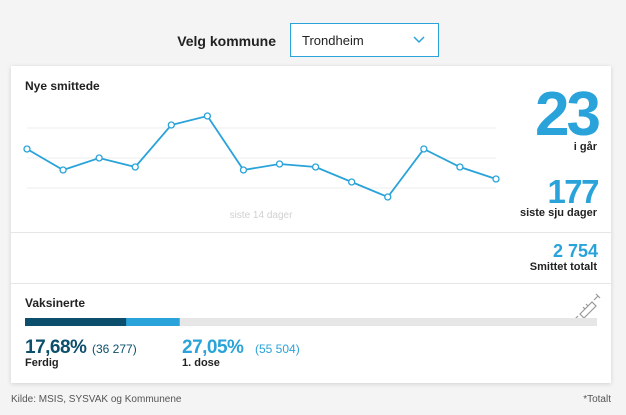  I want to click on syringe-icon, so click(587, 306).